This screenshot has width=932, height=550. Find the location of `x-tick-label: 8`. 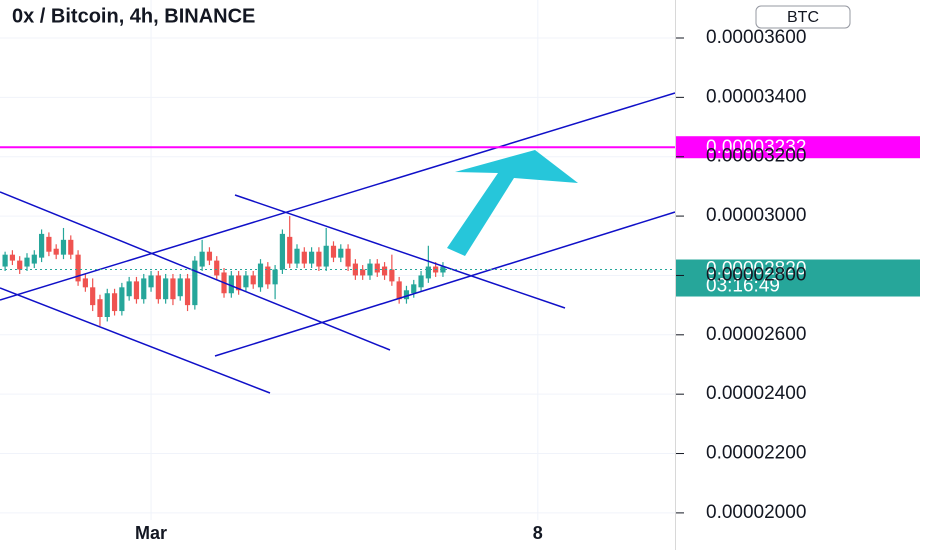

x-tick-label: 8 is located at coordinates (538, 533).